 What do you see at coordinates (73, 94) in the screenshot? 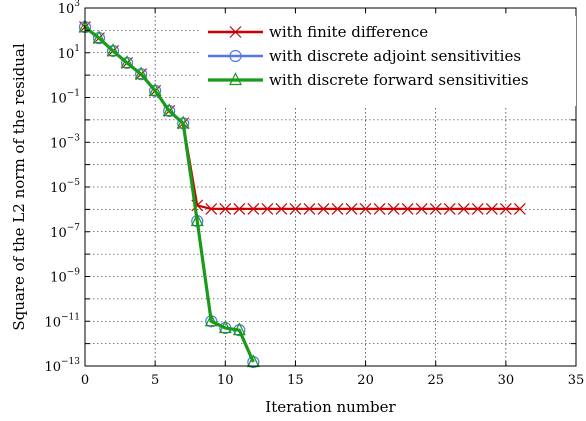
I see `y-tick-exponent: −1` at bounding box center [73, 94].